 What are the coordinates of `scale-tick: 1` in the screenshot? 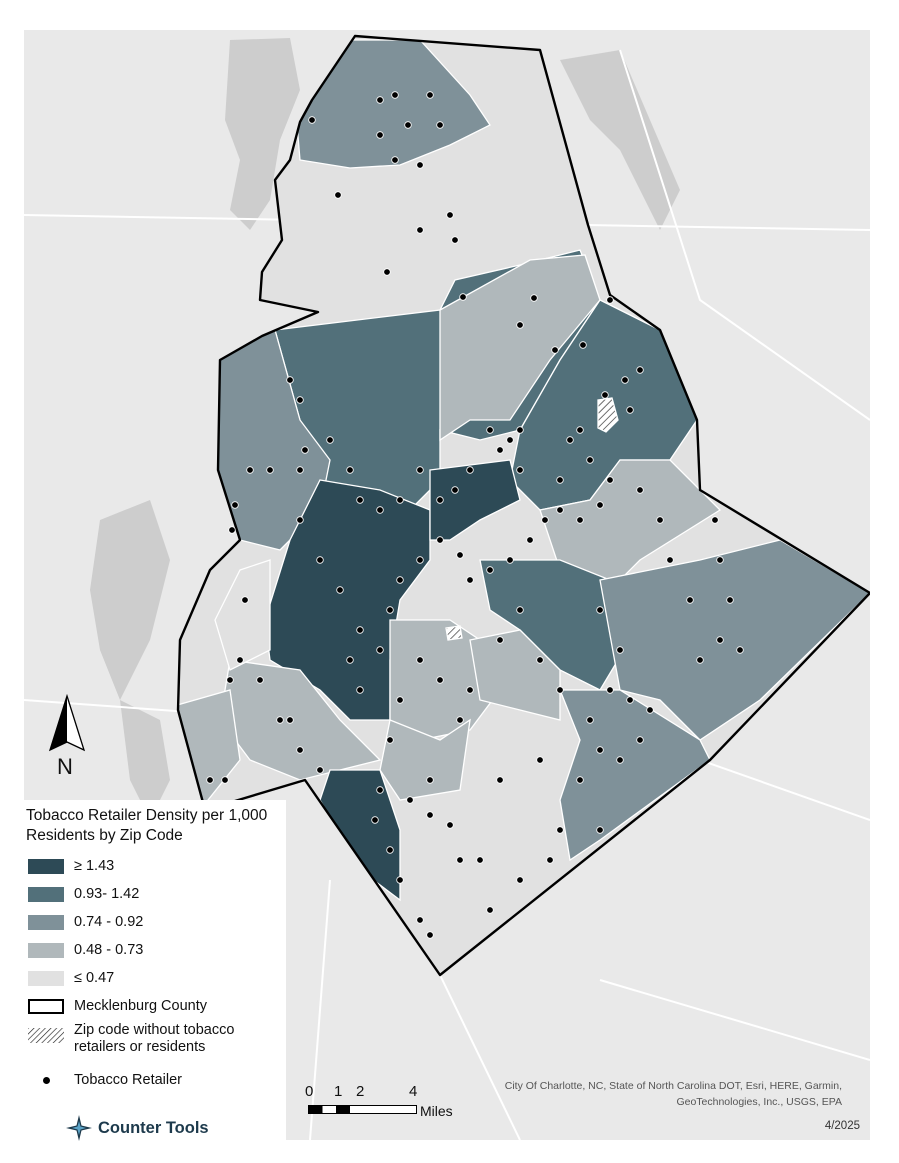 It's located at (338, 1091).